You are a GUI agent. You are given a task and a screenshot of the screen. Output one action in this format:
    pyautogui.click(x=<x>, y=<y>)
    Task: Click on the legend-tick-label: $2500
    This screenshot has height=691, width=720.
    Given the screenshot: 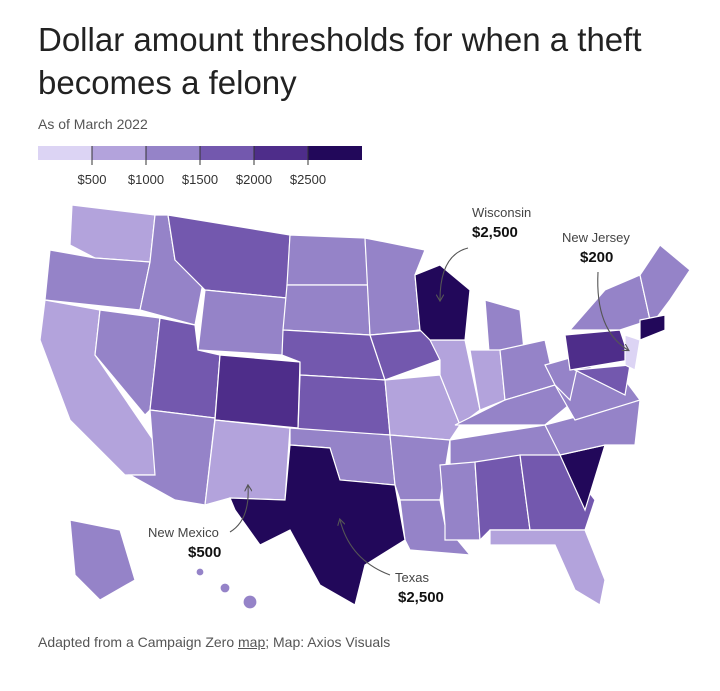 What is the action you would take?
    pyautogui.click(x=308, y=179)
    